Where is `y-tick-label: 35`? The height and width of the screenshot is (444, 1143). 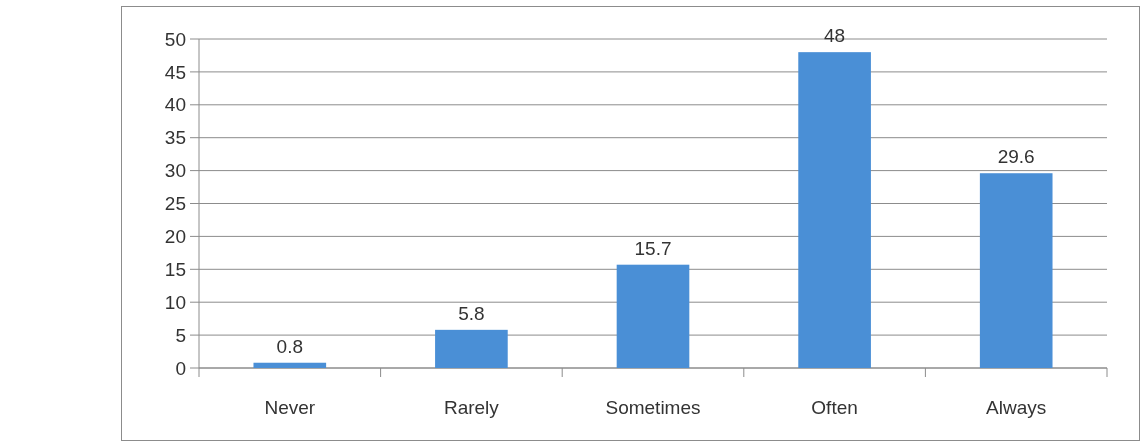
y-tick-label: 35 is located at coordinates (175, 138).